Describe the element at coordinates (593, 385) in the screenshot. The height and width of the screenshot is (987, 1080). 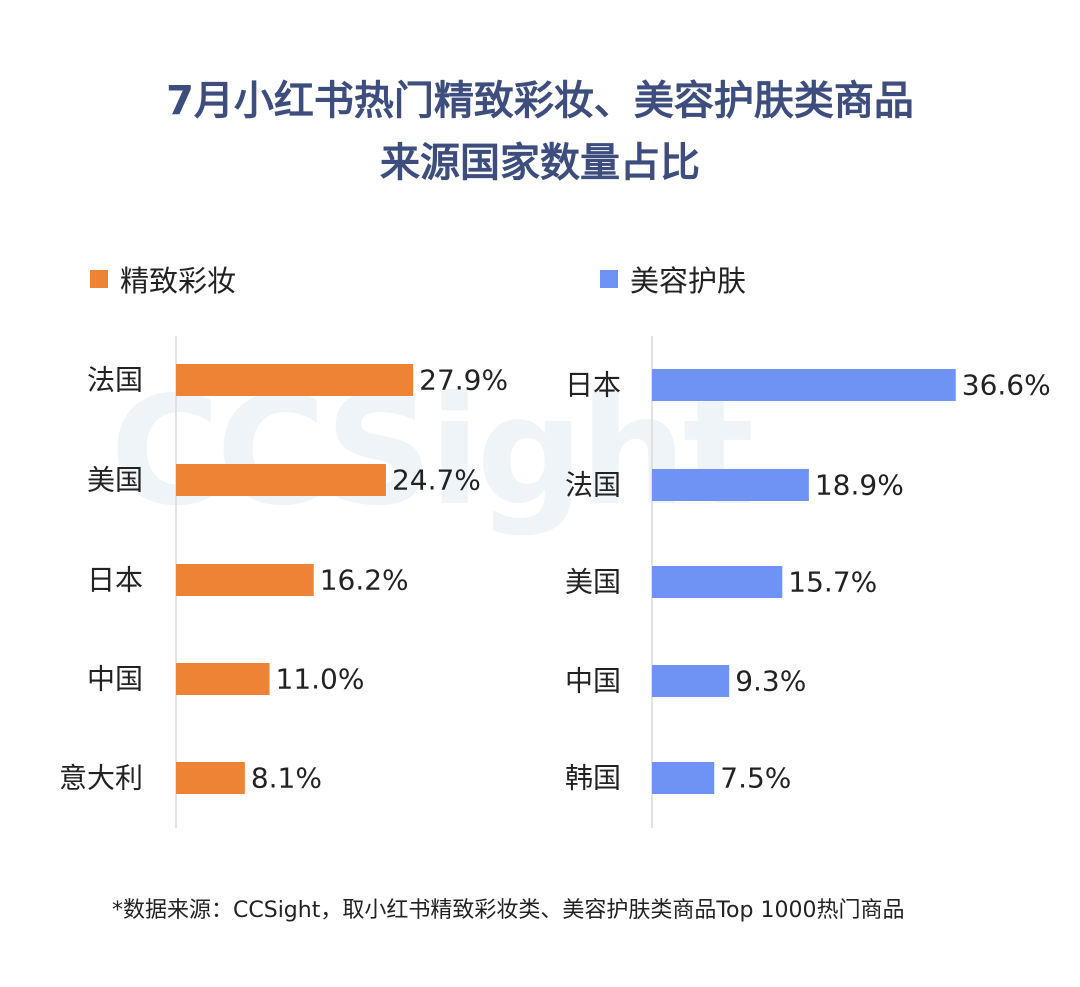
I see `skincare-category-label: 日本` at that location.